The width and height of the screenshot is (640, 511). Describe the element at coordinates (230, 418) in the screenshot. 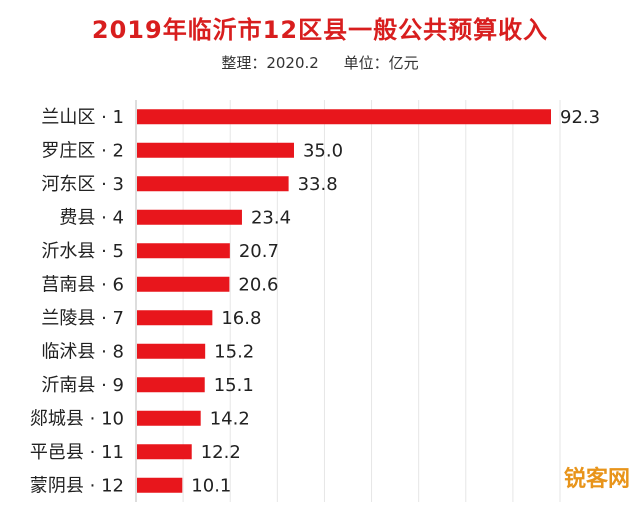

I see `value-label: 14.2` at that location.